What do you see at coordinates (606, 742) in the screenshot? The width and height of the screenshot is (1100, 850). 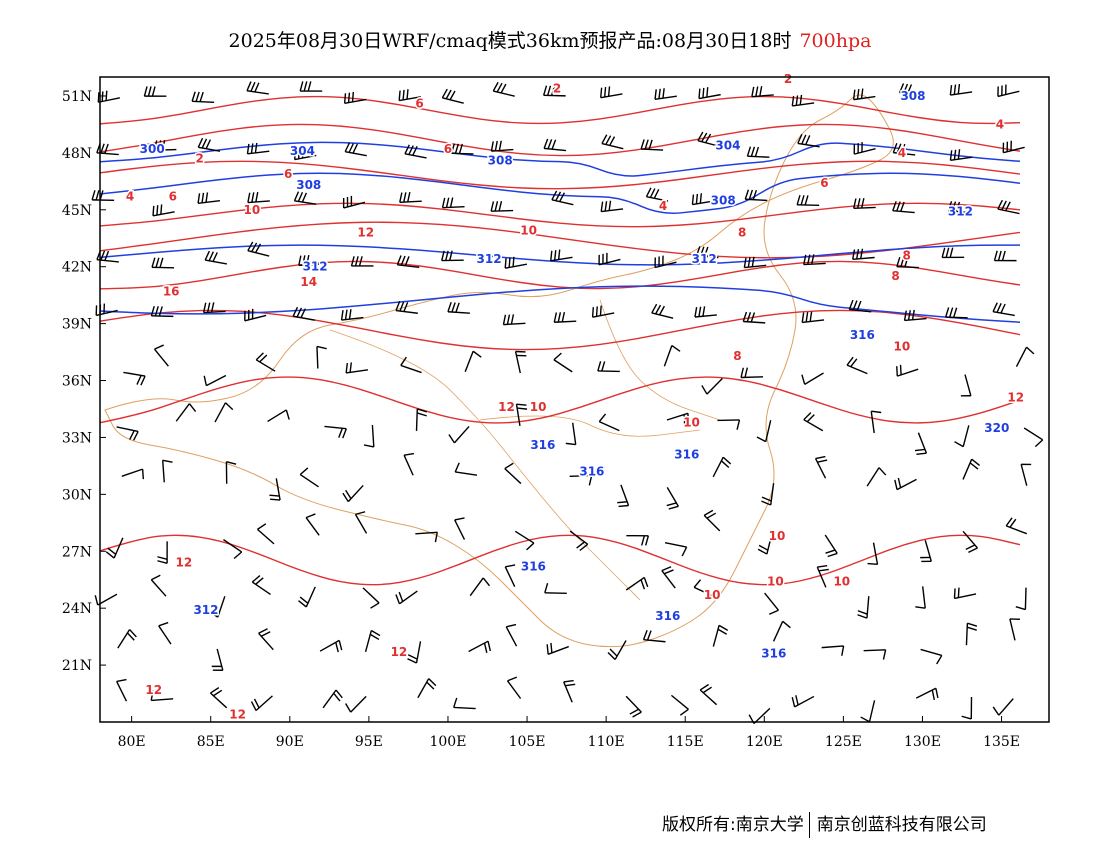 I see `x-tick-label: 110E` at bounding box center [606, 742].